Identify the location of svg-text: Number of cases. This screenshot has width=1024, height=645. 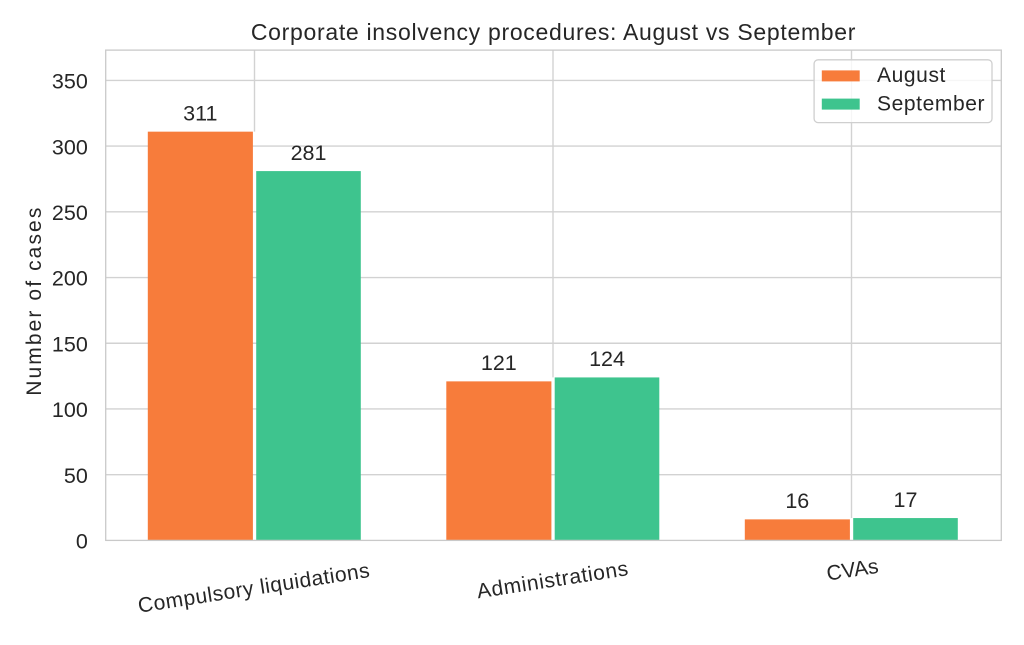
(34, 301).